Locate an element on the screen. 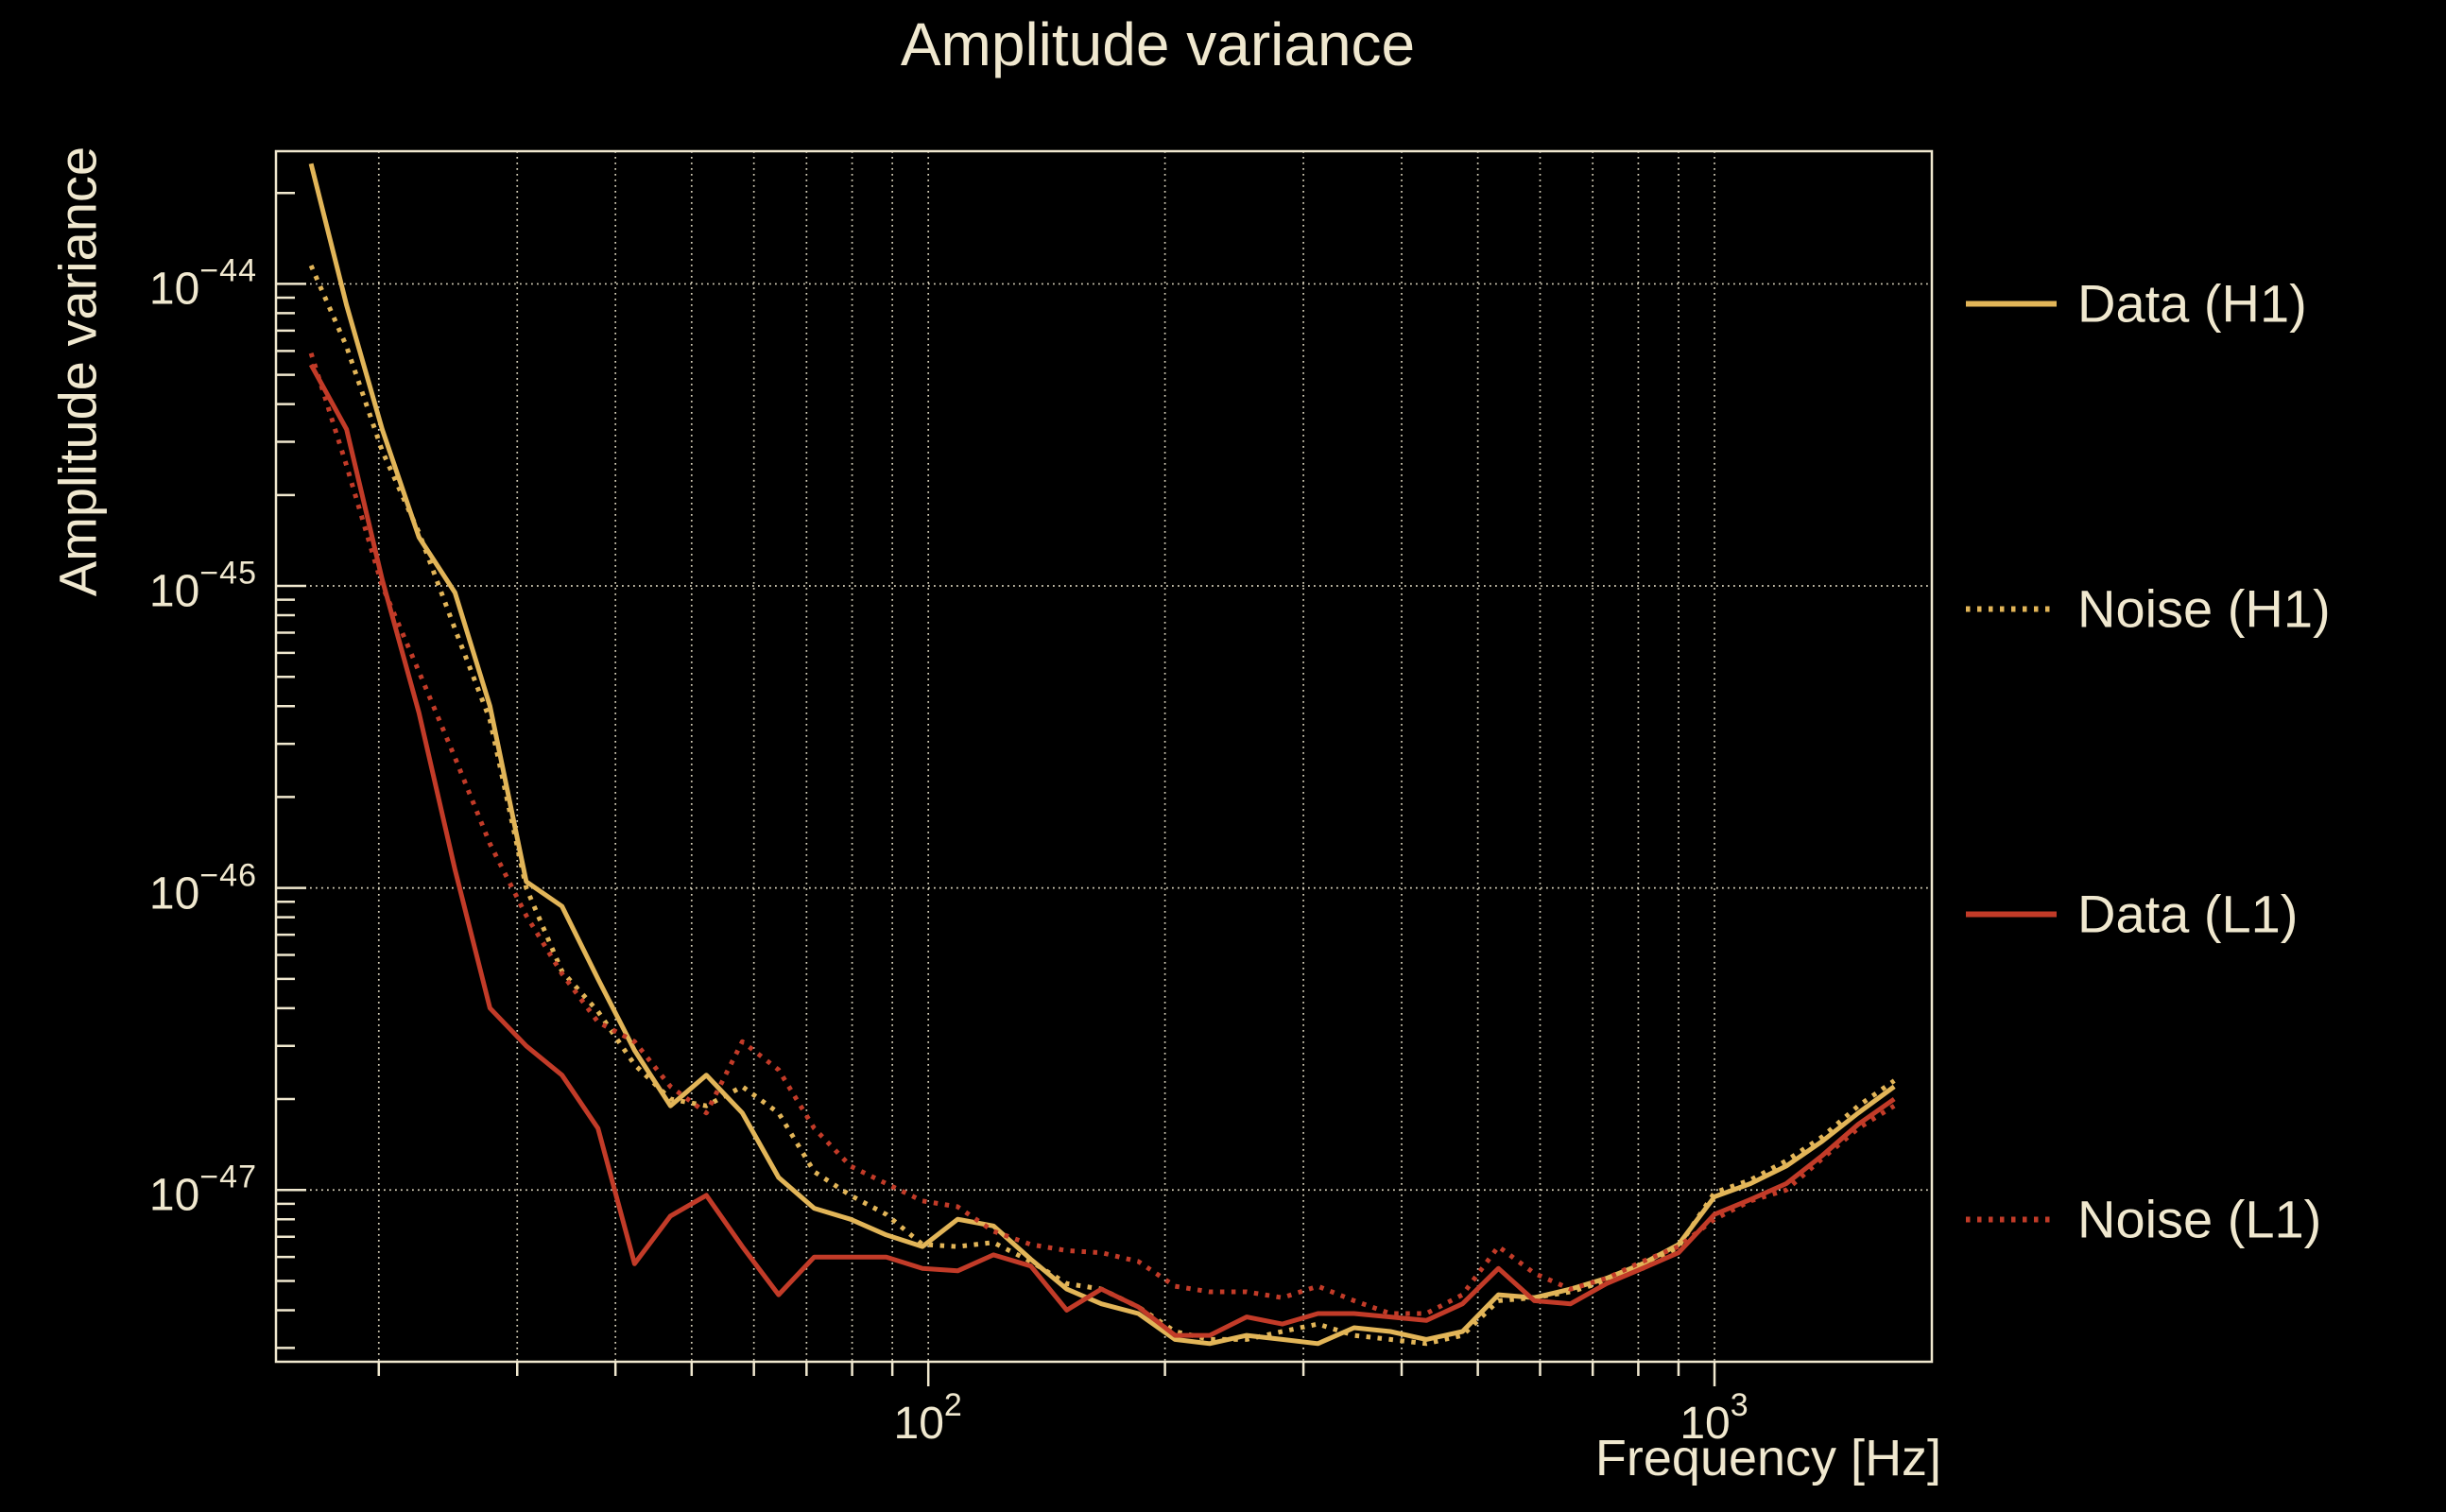  legend-item-data-h1: Data (H1) is located at coordinates (2135, 304).